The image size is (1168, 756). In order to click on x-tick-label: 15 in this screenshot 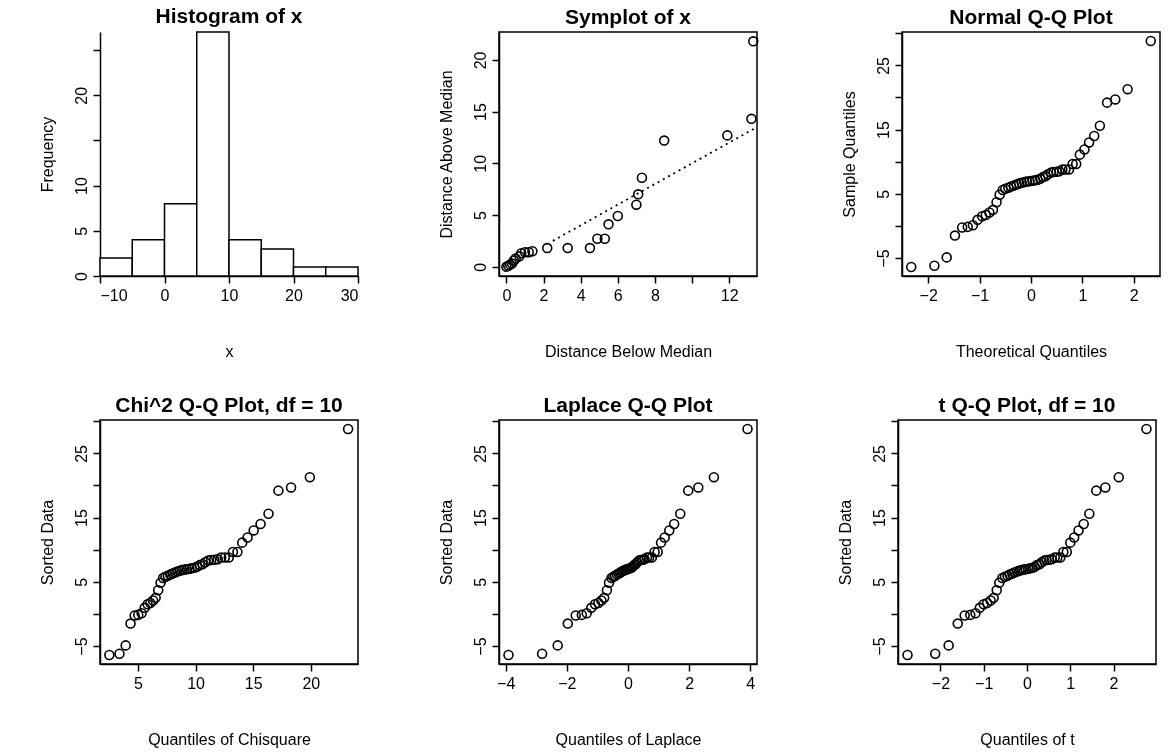, I will do `click(253, 683)`.